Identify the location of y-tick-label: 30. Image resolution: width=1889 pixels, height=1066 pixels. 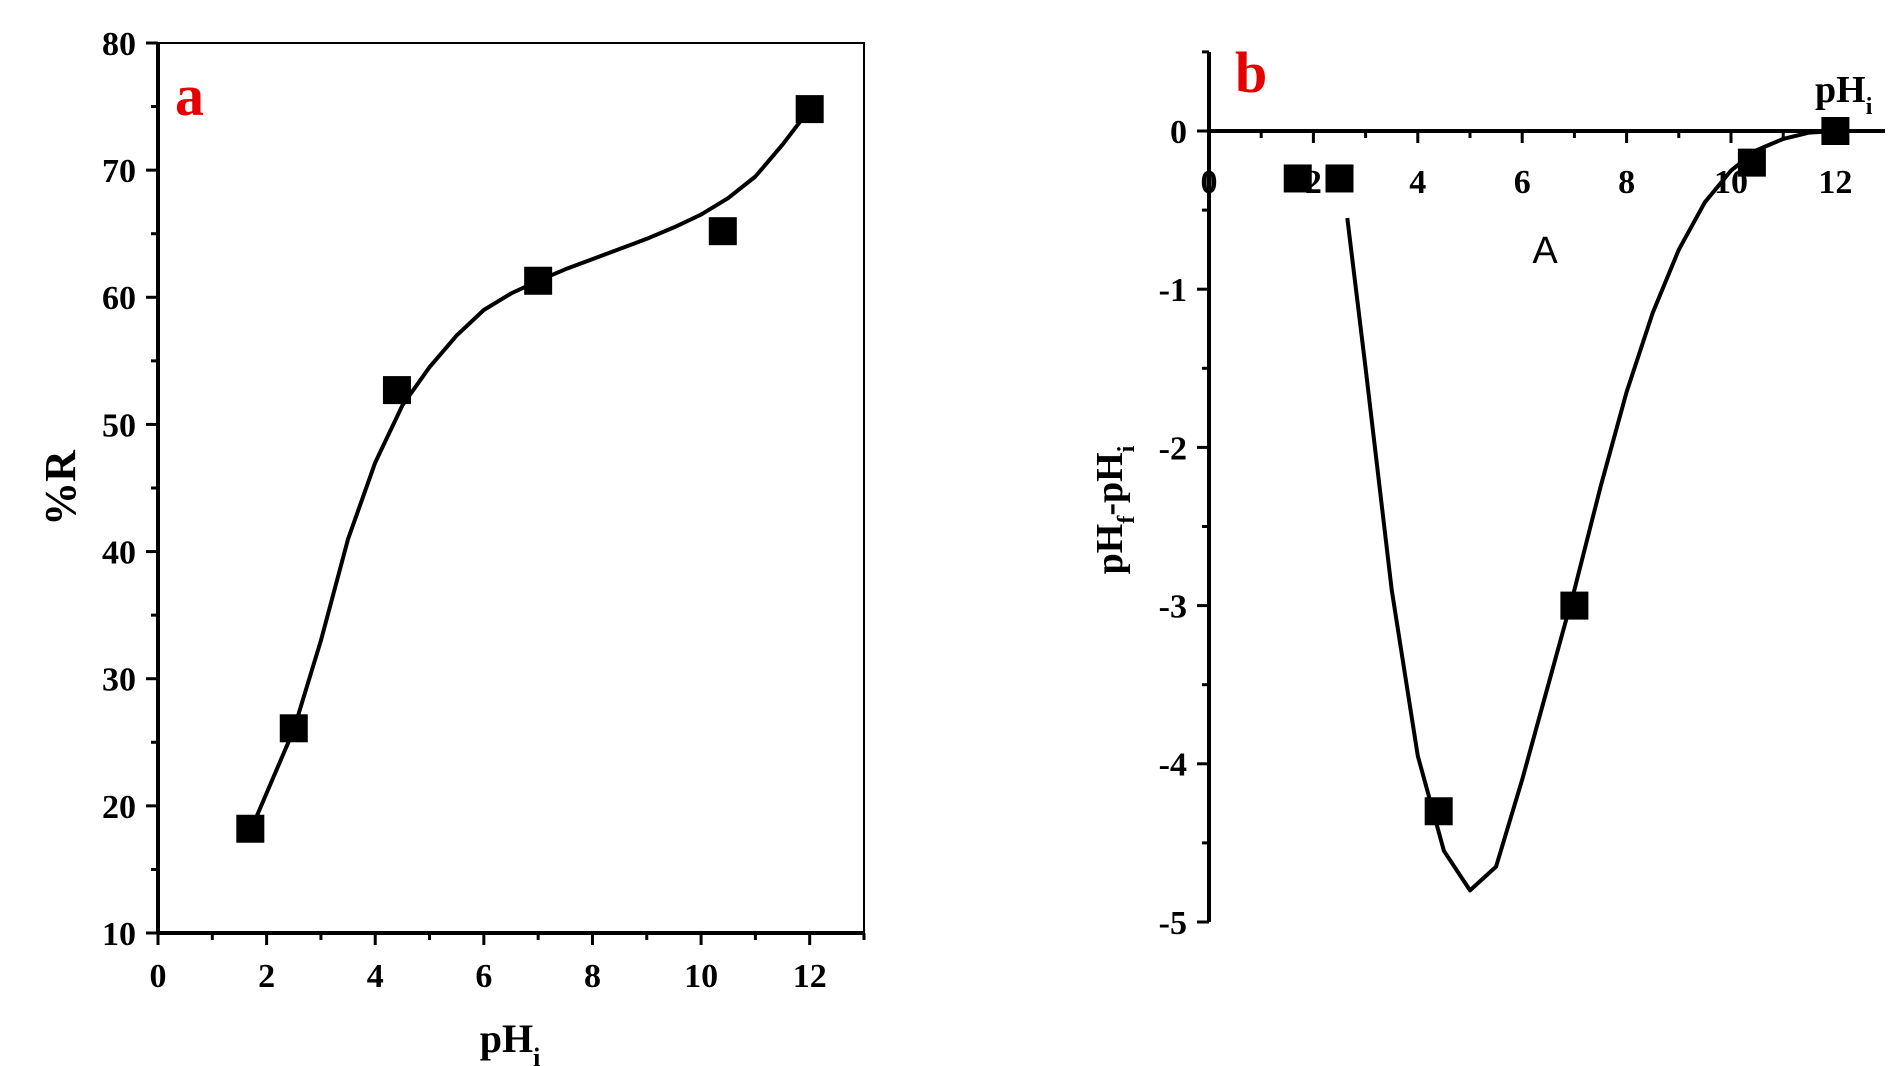
(119, 680).